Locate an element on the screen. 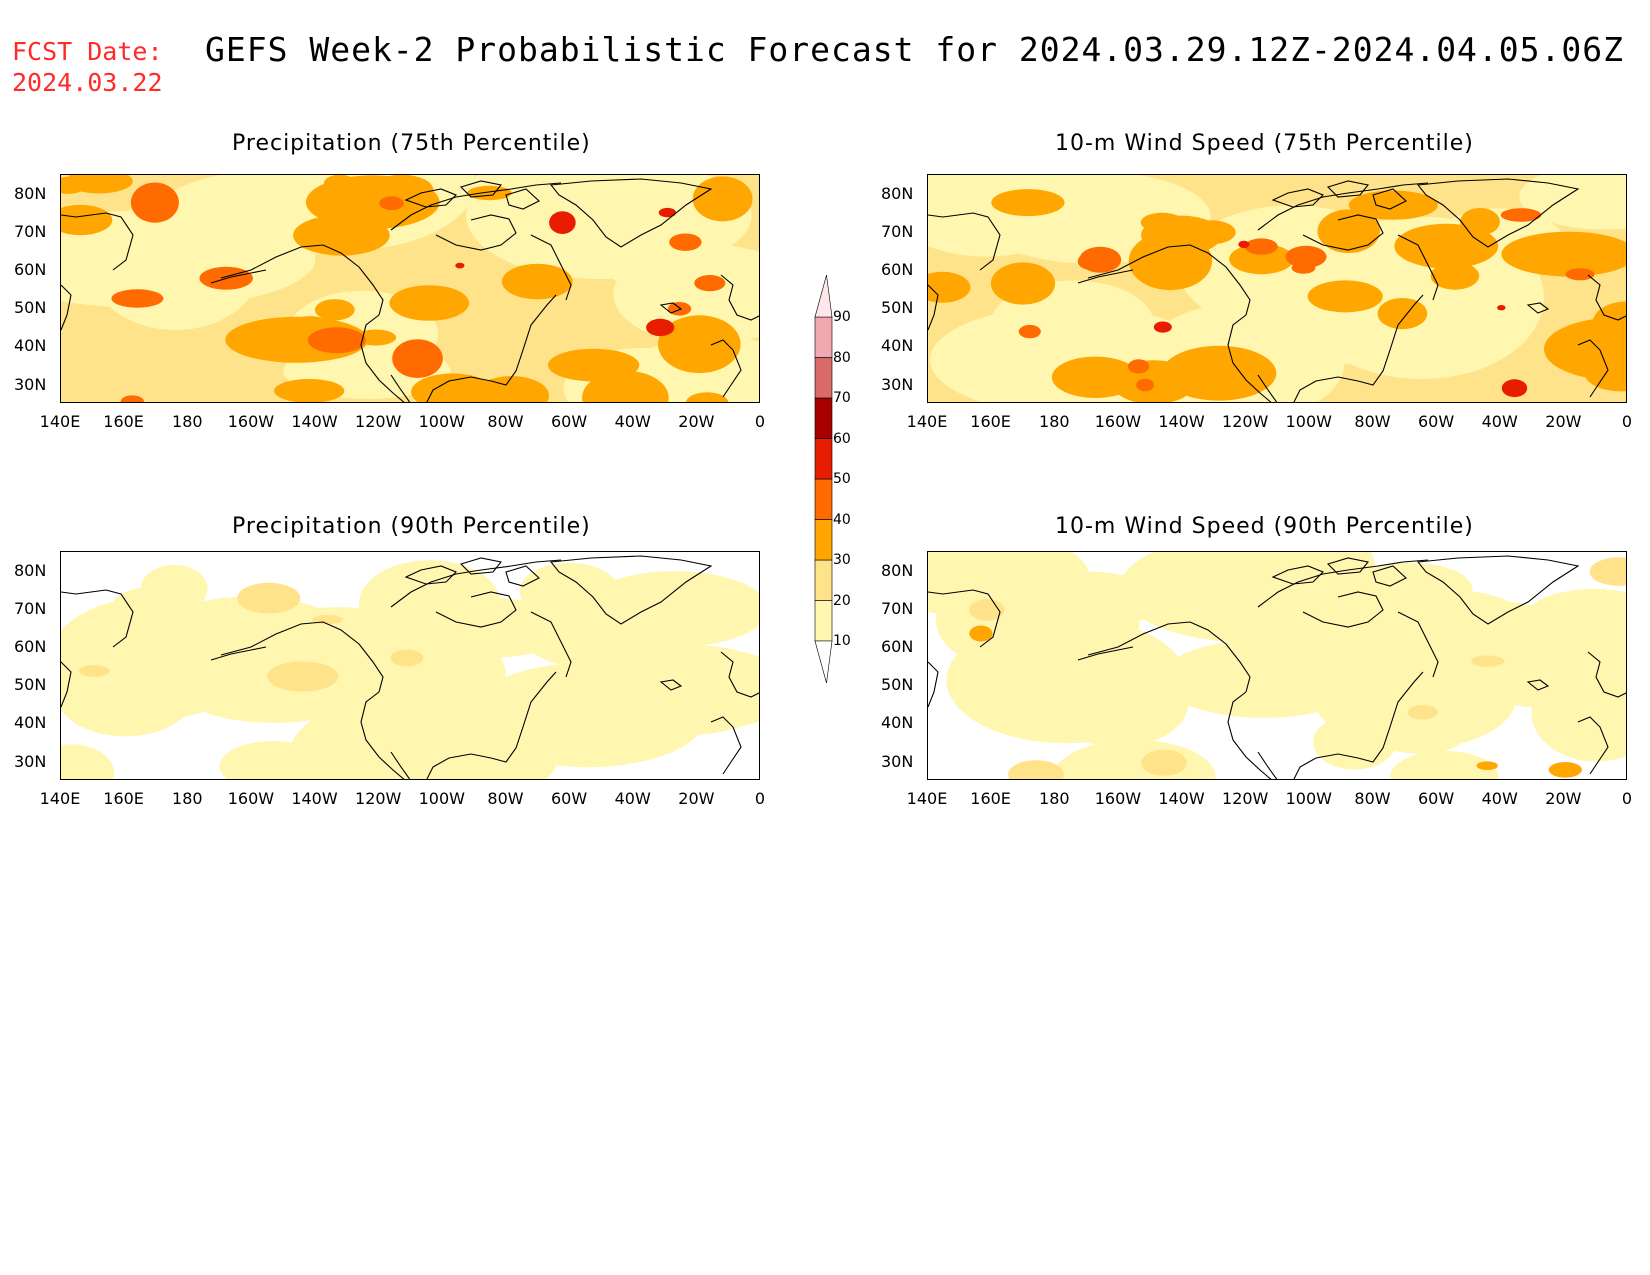  legend-top-triangle is located at coordinates (823, 296).